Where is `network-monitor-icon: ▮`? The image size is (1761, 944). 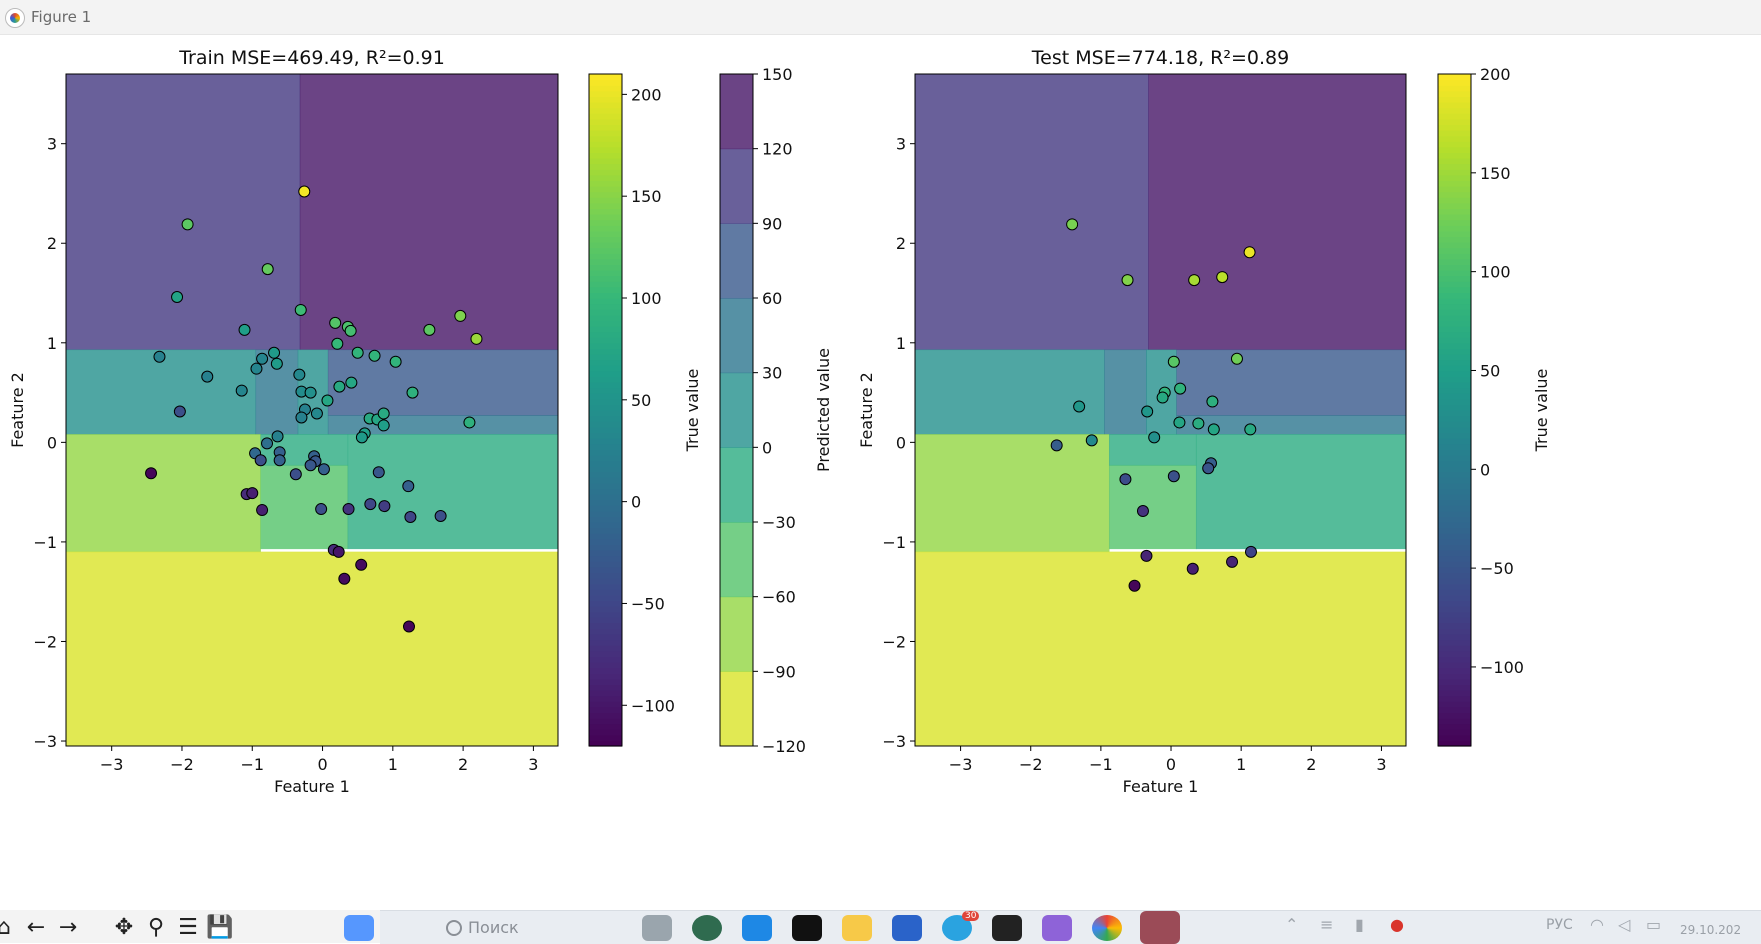
network-monitor-icon: ▮ is located at coordinates (1359, 924).